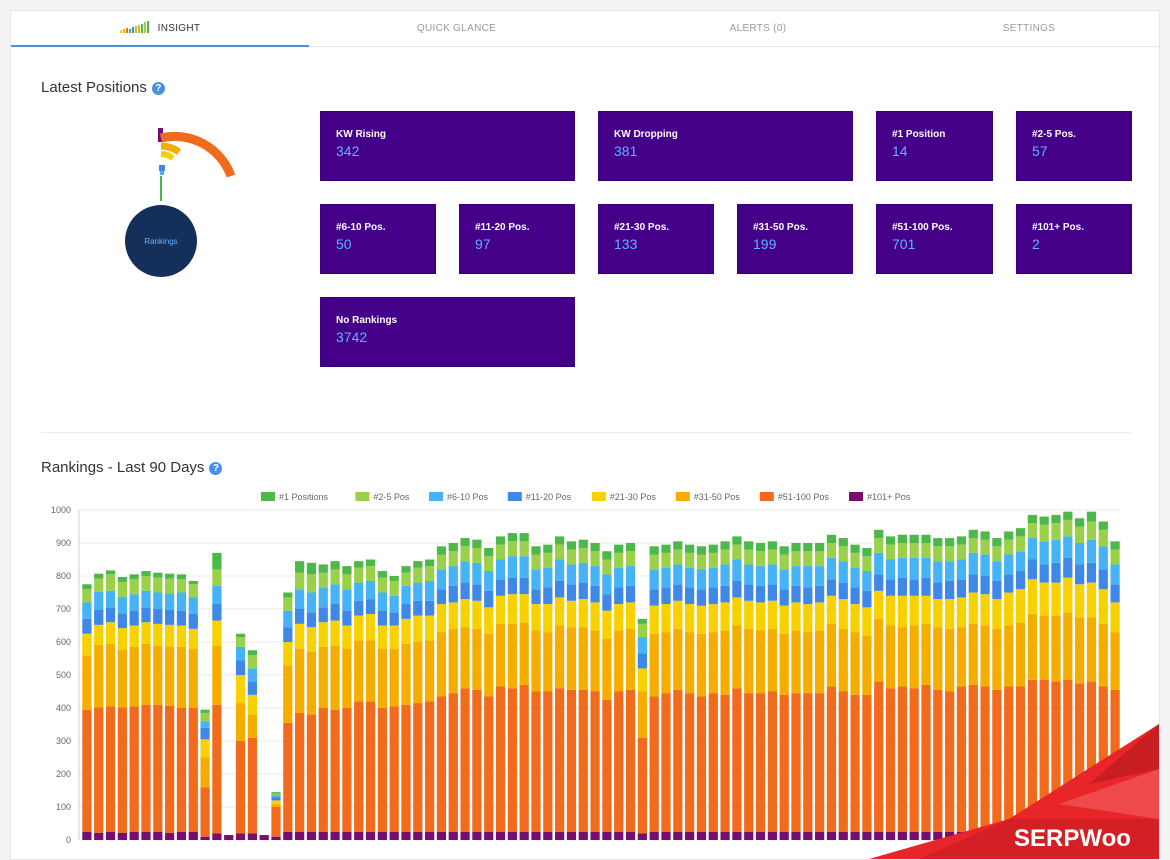 This screenshot has height=860, width=1170. Describe the element at coordinates (725, 146) in the screenshot. I see `card-kw-dropping: KW Dropping 381` at that location.